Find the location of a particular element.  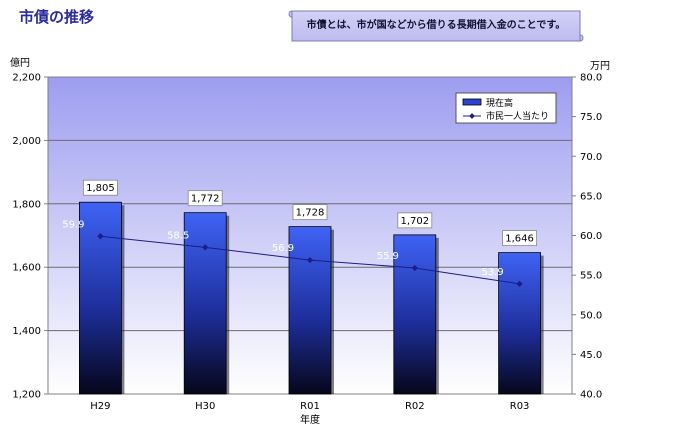

right-tick-label: 60.0 is located at coordinates (591, 236).